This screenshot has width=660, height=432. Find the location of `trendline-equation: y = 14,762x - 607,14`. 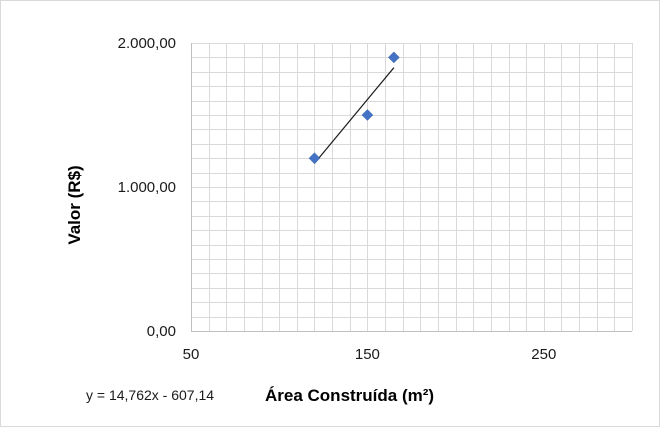

trendline-equation: y = 14,762x - 607,14 is located at coordinates (150, 395).